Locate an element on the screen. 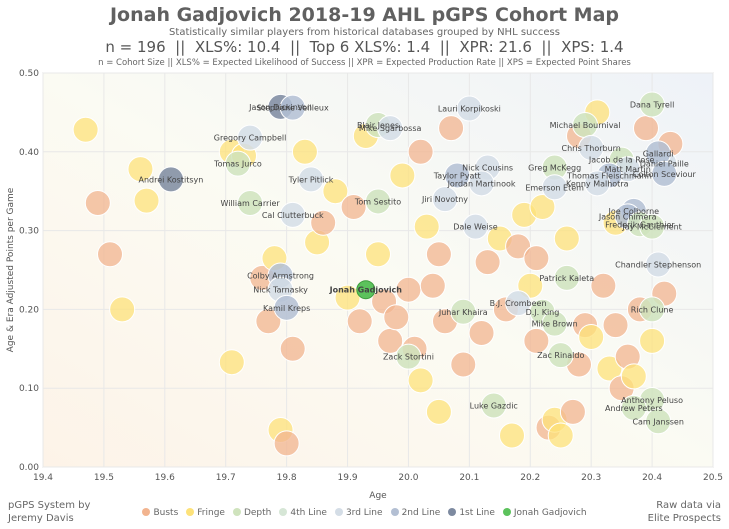  legend-item: Busts is located at coordinates (160, 513).